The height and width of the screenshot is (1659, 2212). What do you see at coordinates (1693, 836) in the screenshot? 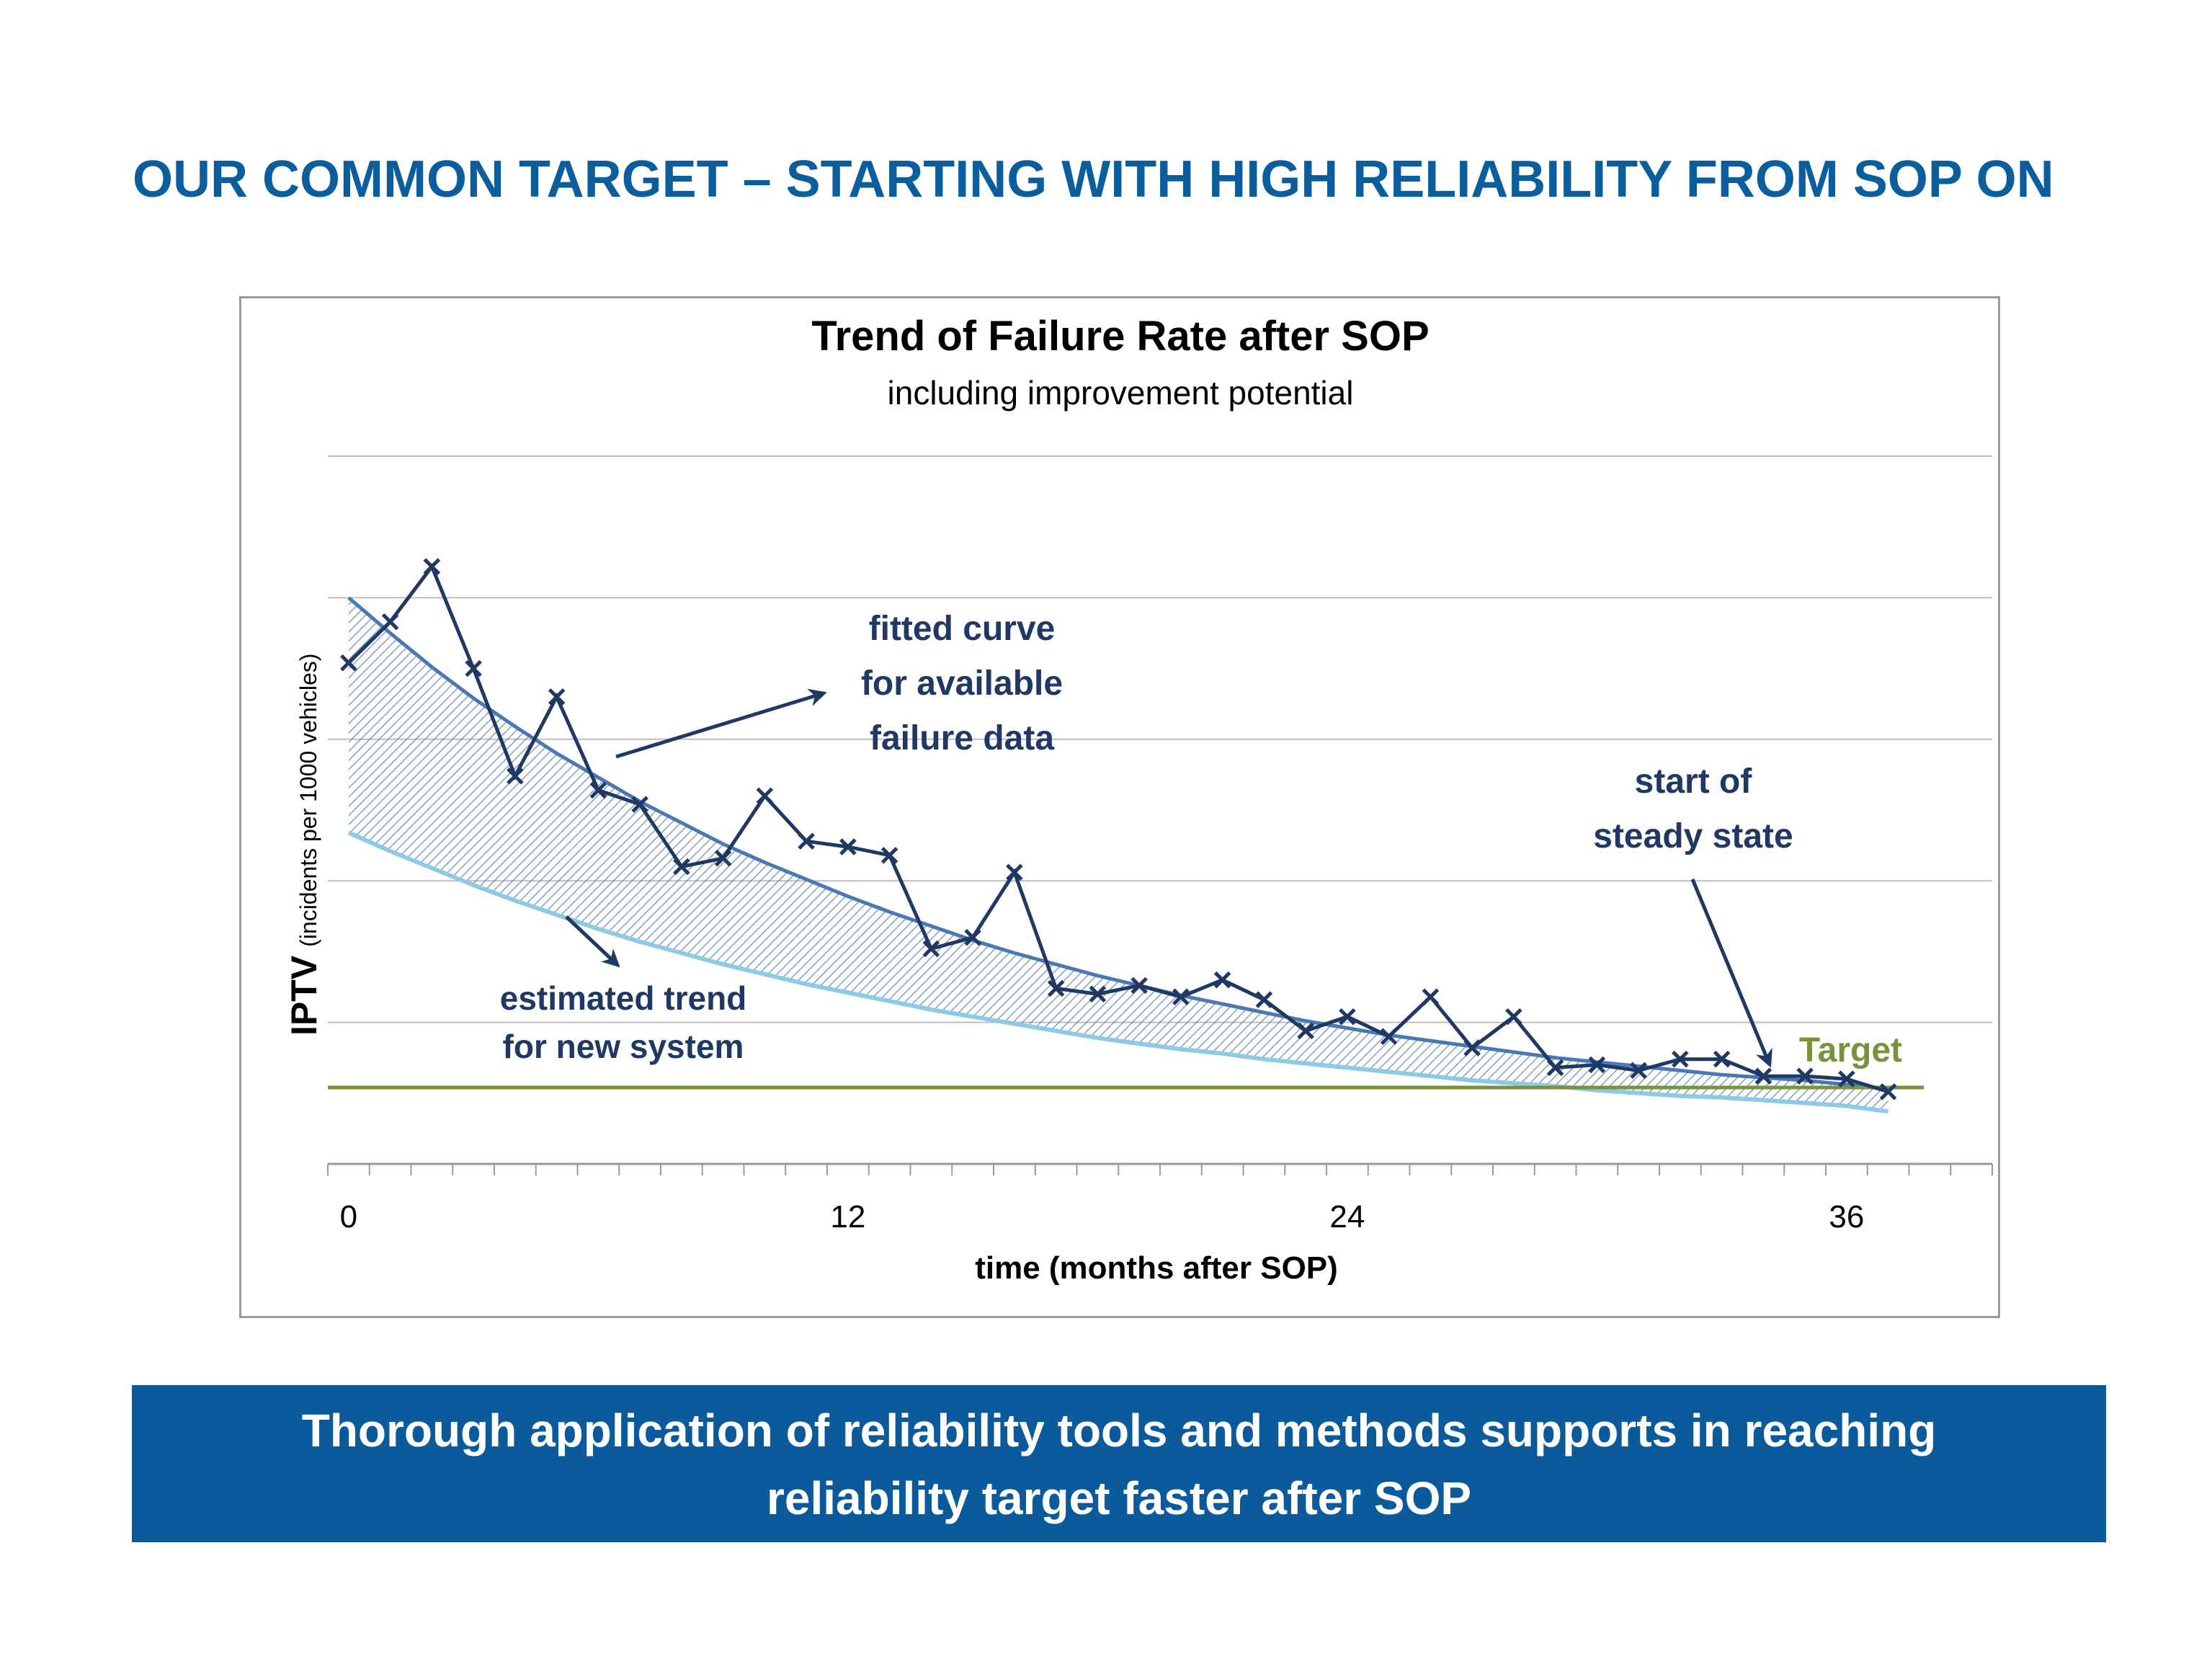
I see `annotation-steady-line2: steady state` at bounding box center [1693, 836].